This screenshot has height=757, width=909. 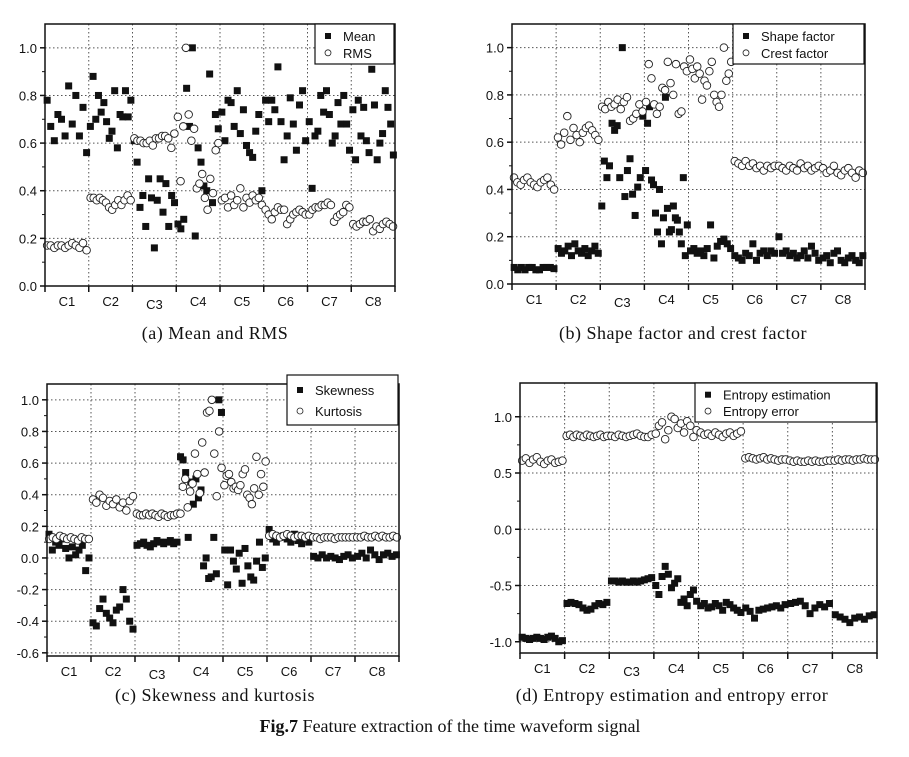 I want to click on legend-square-icon, so click(x=328, y=36).